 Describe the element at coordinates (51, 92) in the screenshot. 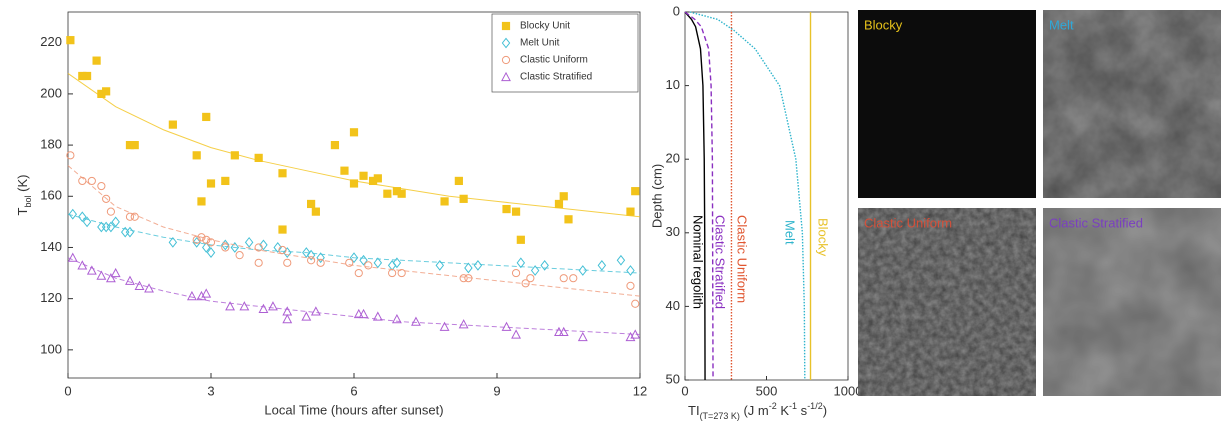

I see `y-tick-label: 200` at that location.